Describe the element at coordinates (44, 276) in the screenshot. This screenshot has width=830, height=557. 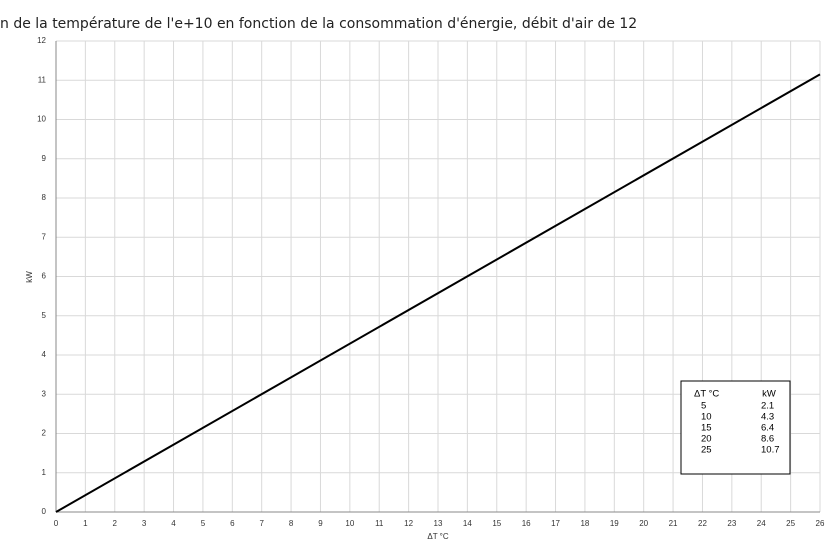
I see `y-tick-label: 6` at that location.